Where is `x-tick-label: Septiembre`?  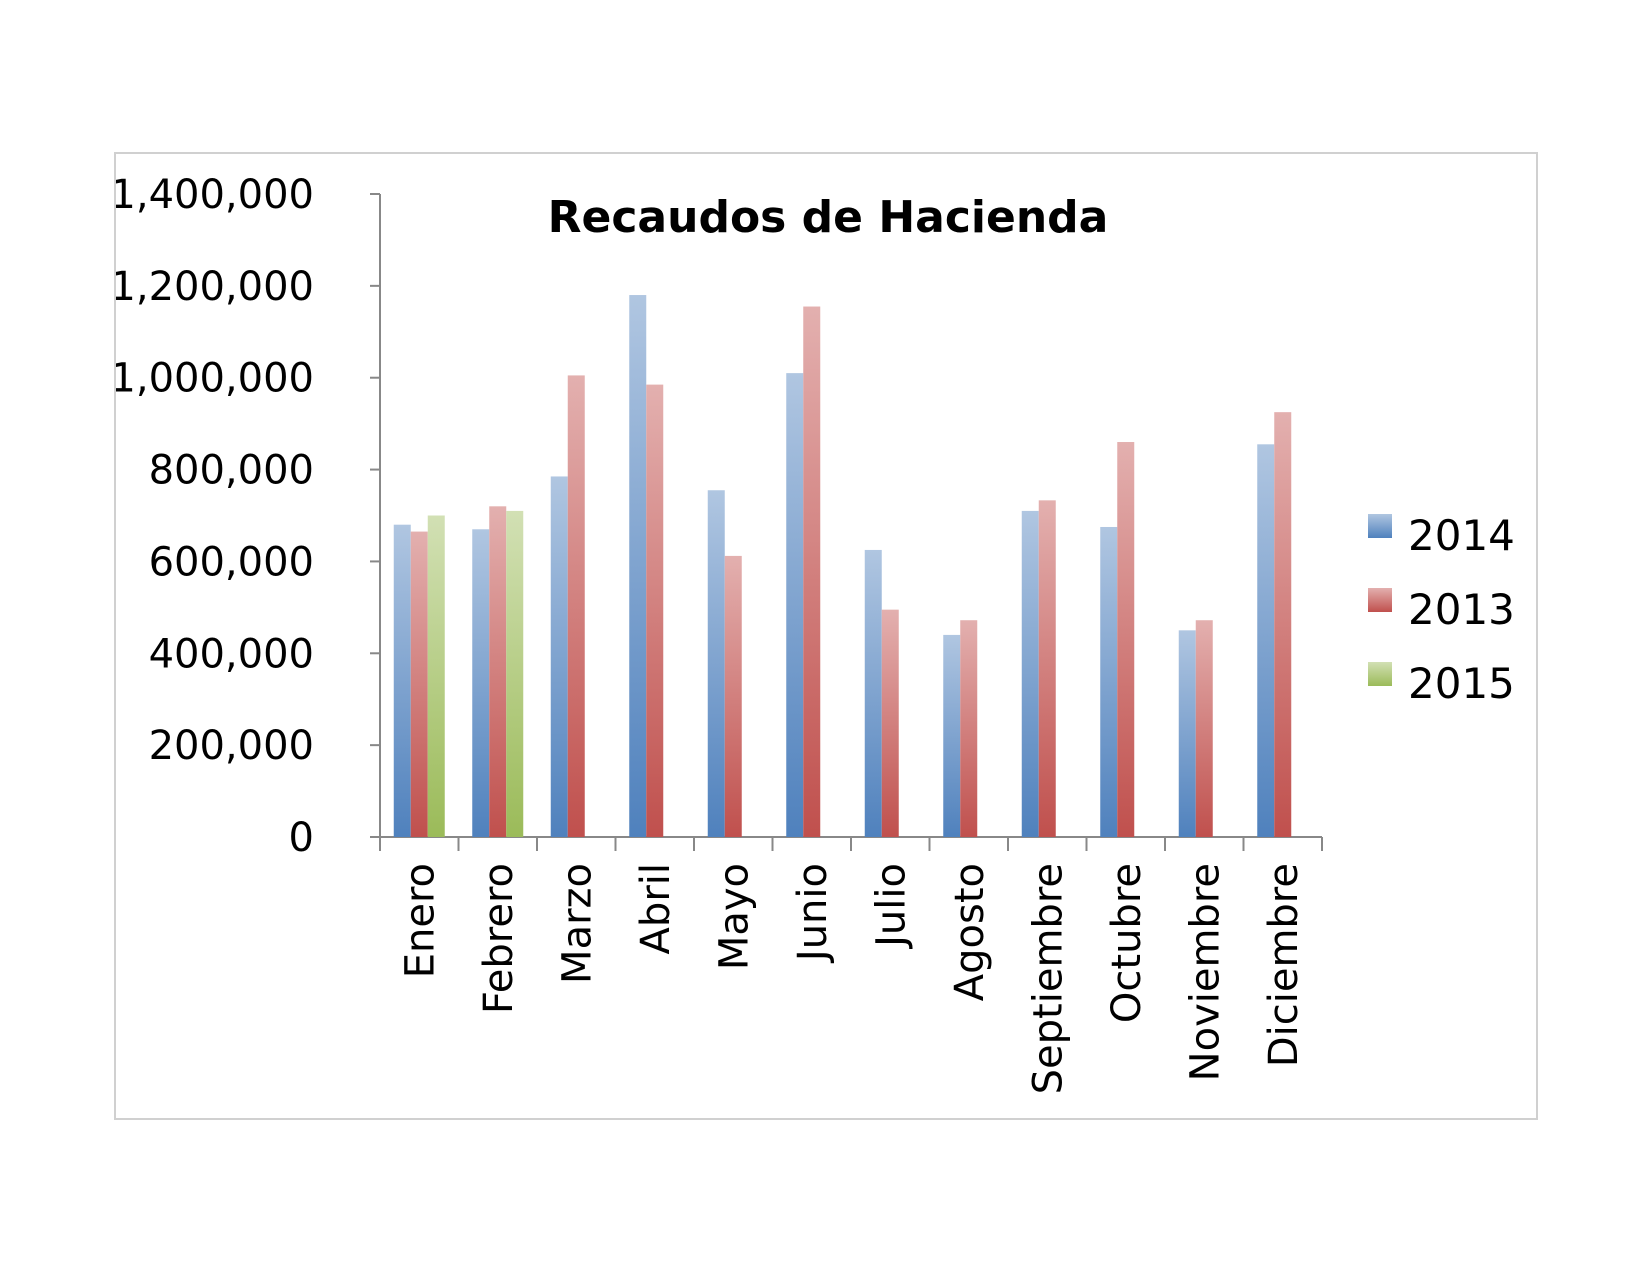
x-tick-label: Septiembre is located at coordinates (1048, 978).